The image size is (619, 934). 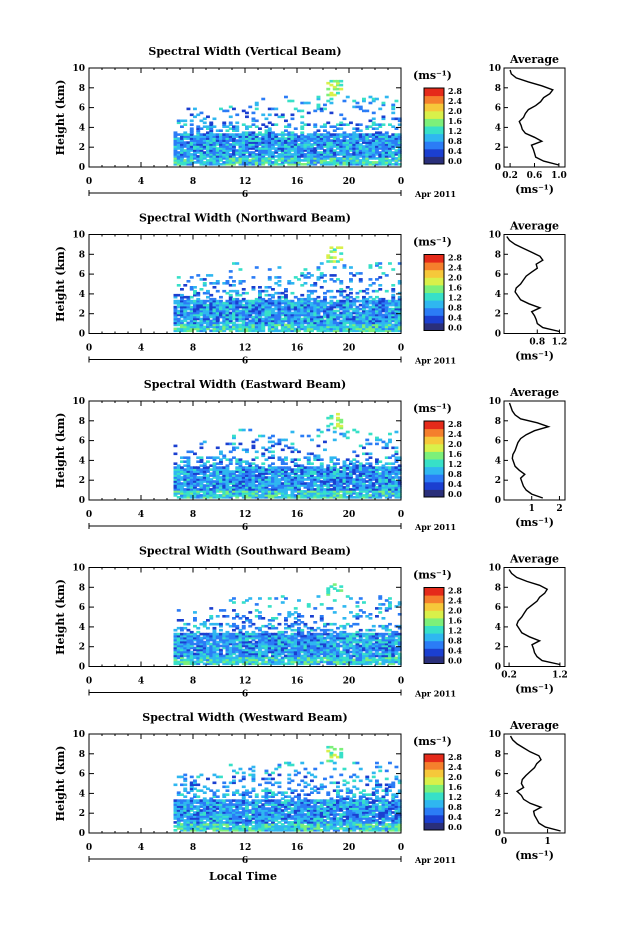 What do you see at coordinates (455, 278) in the screenshot?
I see `colorbar-tick-label: 2.0` at bounding box center [455, 278].